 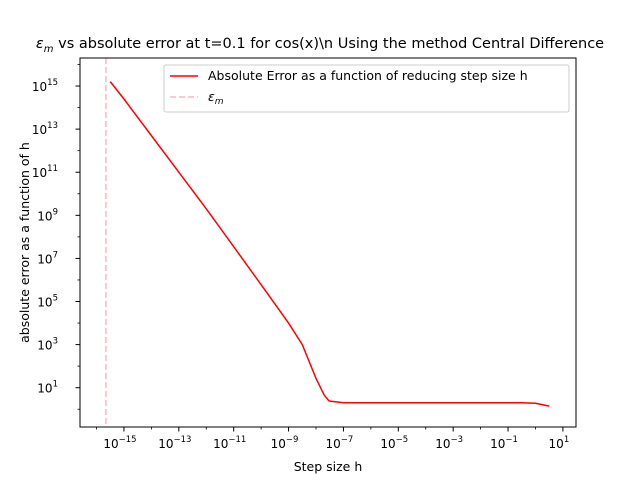 What do you see at coordinates (119, 443) in the screenshot?
I see `x-tick-label: 10⁻¹⁵` at bounding box center [119, 443].